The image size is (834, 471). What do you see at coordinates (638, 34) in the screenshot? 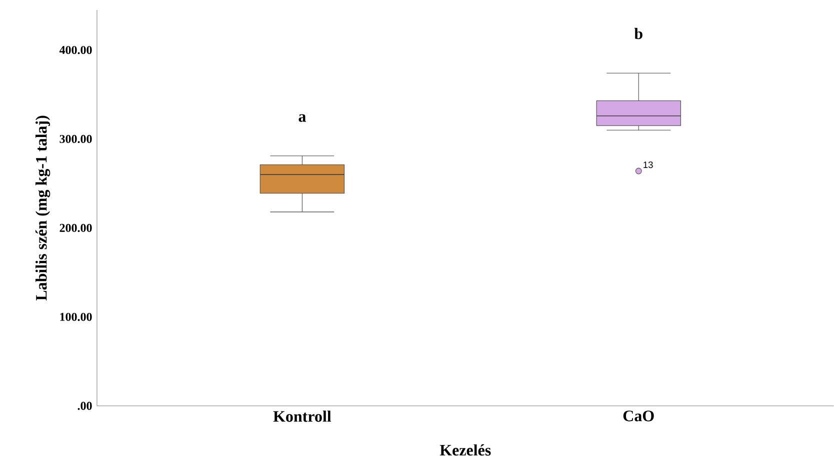
I see `annotation: b` at bounding box center [638, 34].